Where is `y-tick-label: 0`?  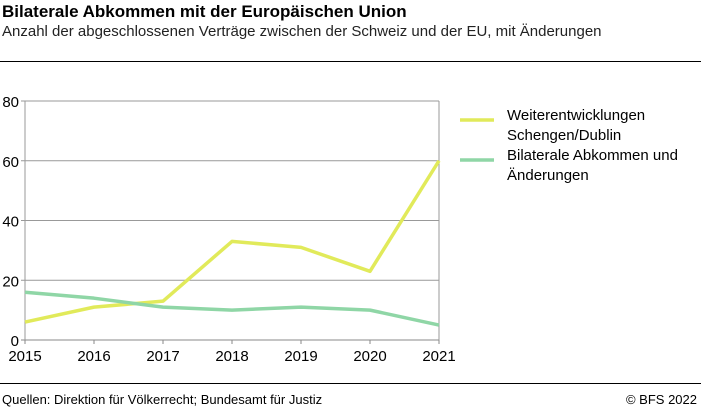
y-tick-label: 0 is located at coordinates (15, 341).